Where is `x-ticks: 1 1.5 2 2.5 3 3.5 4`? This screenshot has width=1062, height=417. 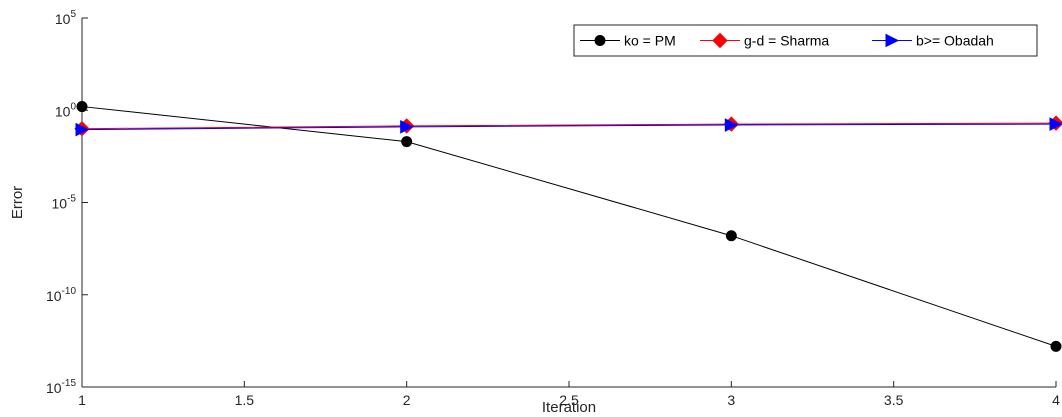 x-ticks: 1 1.5 2 2.5 3 3.5 4 is located at coordinates (569, 394).